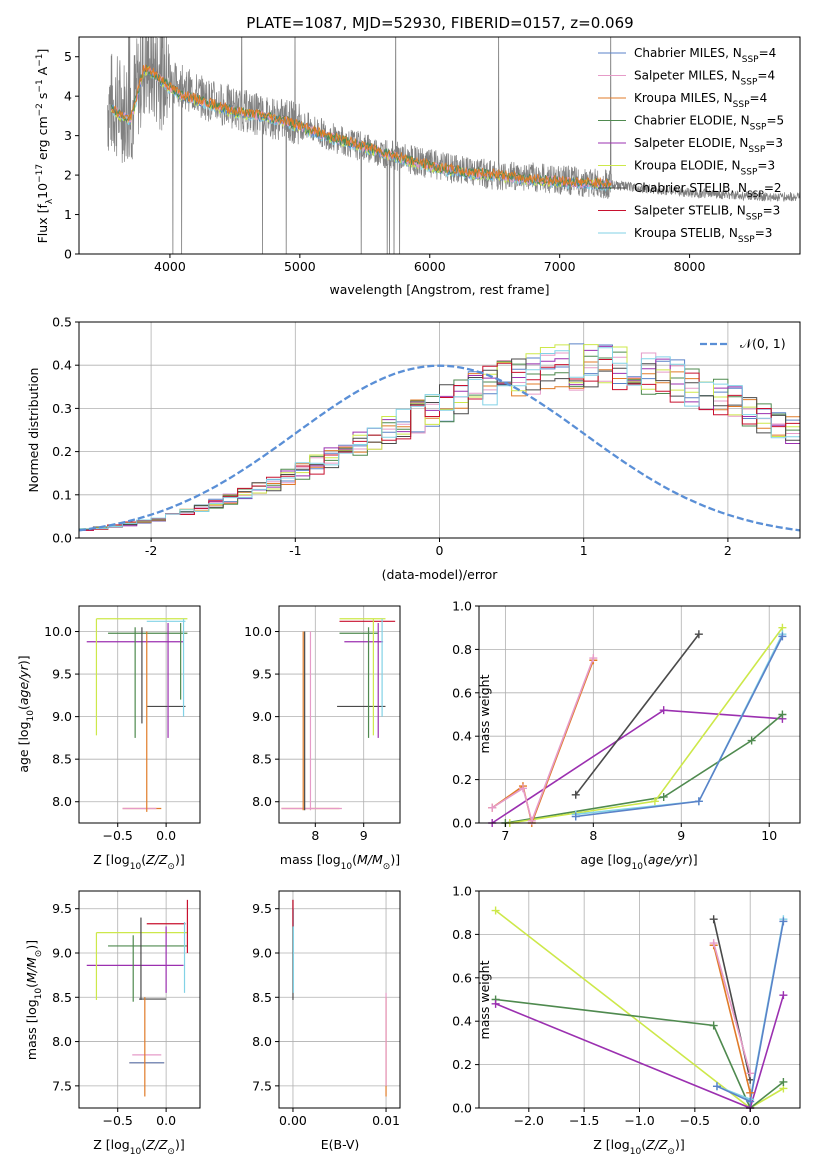 The image size is (819, 1170). What do you see at coordinates (462, 649) in the screenshot?
I see `y-tick-label: 0.8` at bounding box center [462, 649].